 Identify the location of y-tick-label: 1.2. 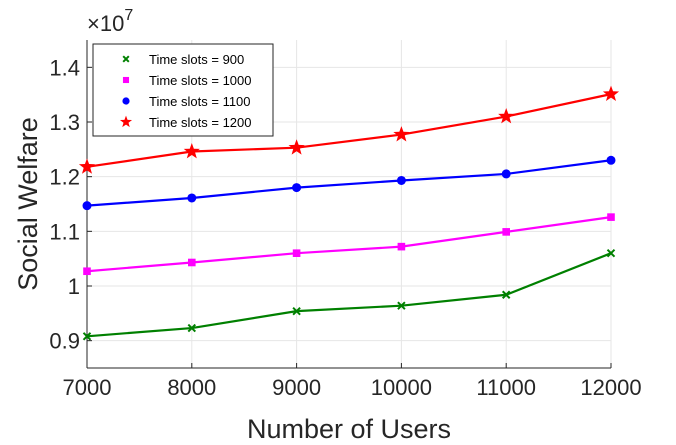
(64, 177).